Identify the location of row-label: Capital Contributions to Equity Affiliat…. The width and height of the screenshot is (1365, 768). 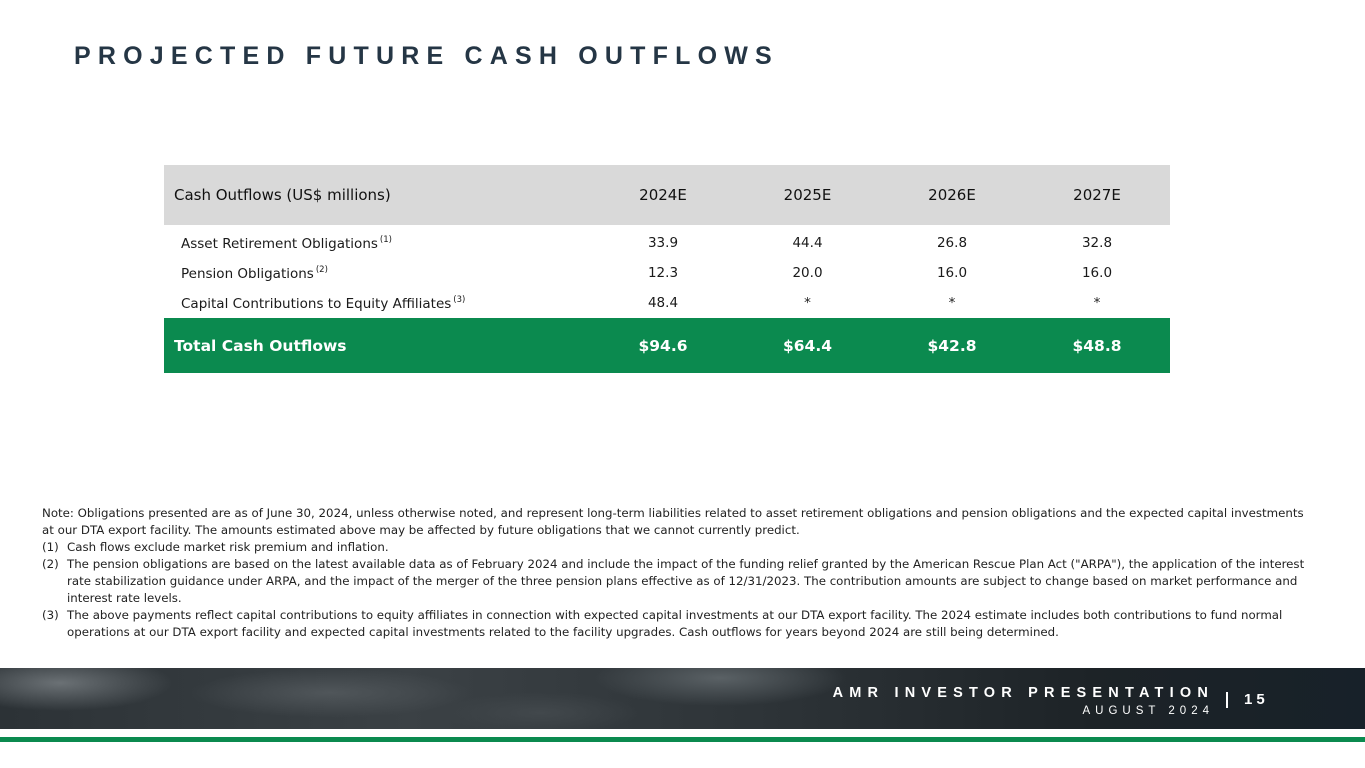
(377, 303).